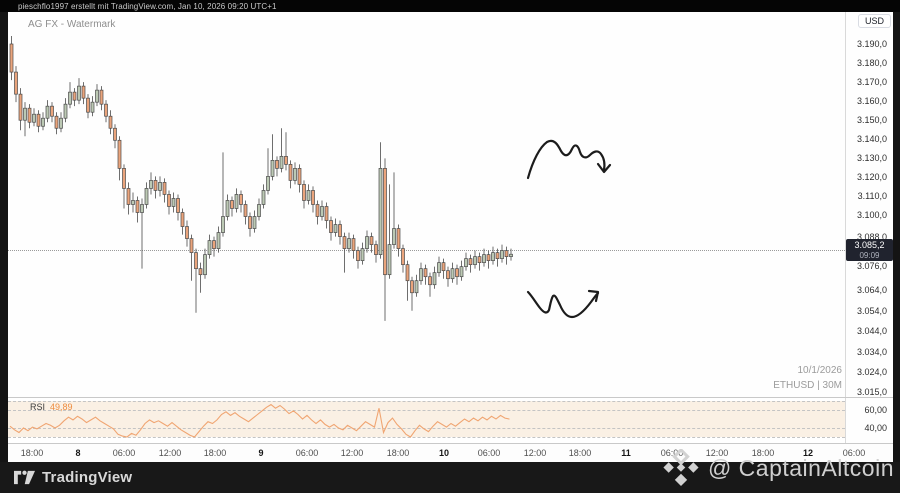  I want to click on price-axis-label: 3.180,0, so click(871, 63).